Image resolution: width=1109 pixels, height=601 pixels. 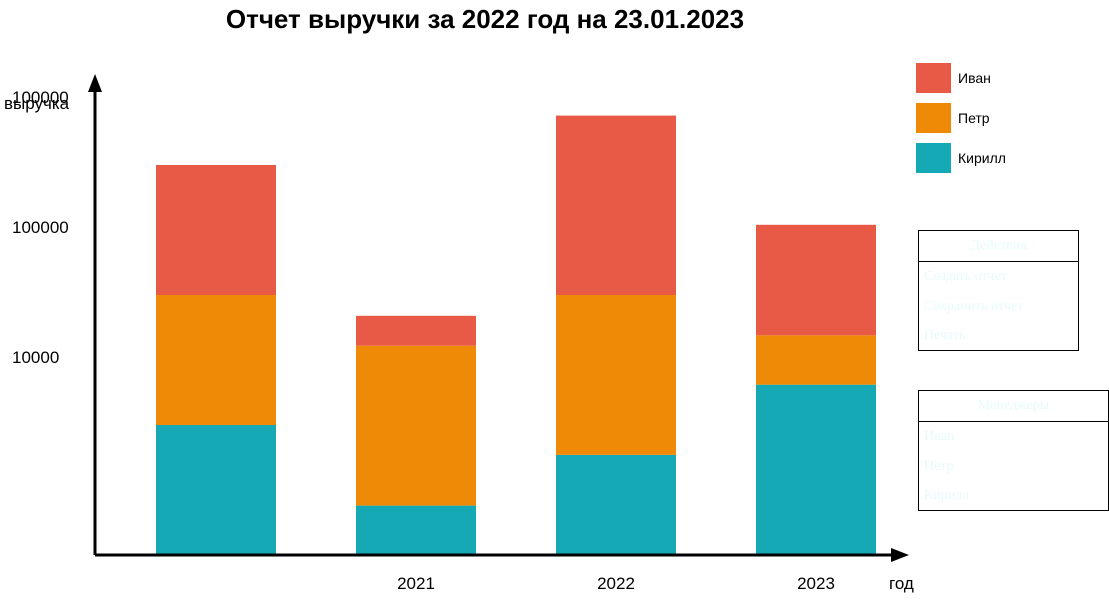 What do you see at coordinates (939, 466) in the screenshot?
I see `manager-item-petr: Петр` at bounding box center [939, 466].